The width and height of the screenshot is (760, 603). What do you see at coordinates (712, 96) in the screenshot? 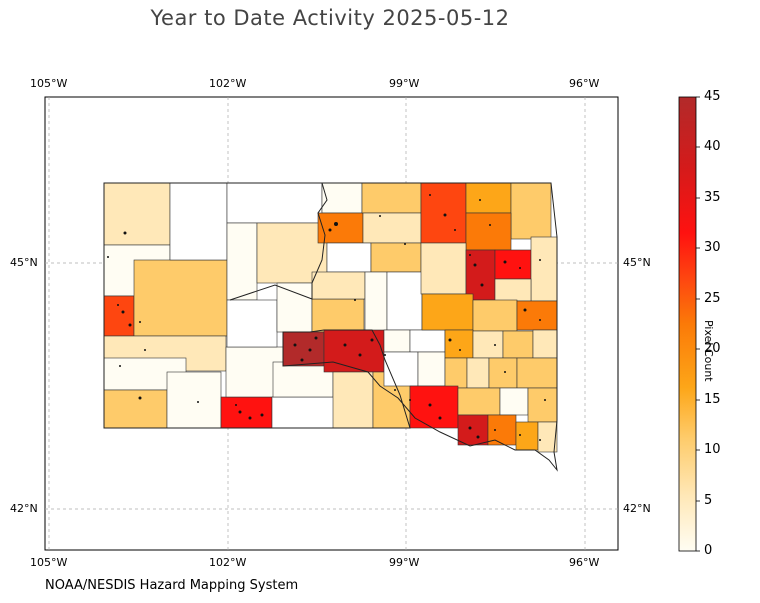
I see `colorbar-tick-45: 45` at bounding box center [712, 96].